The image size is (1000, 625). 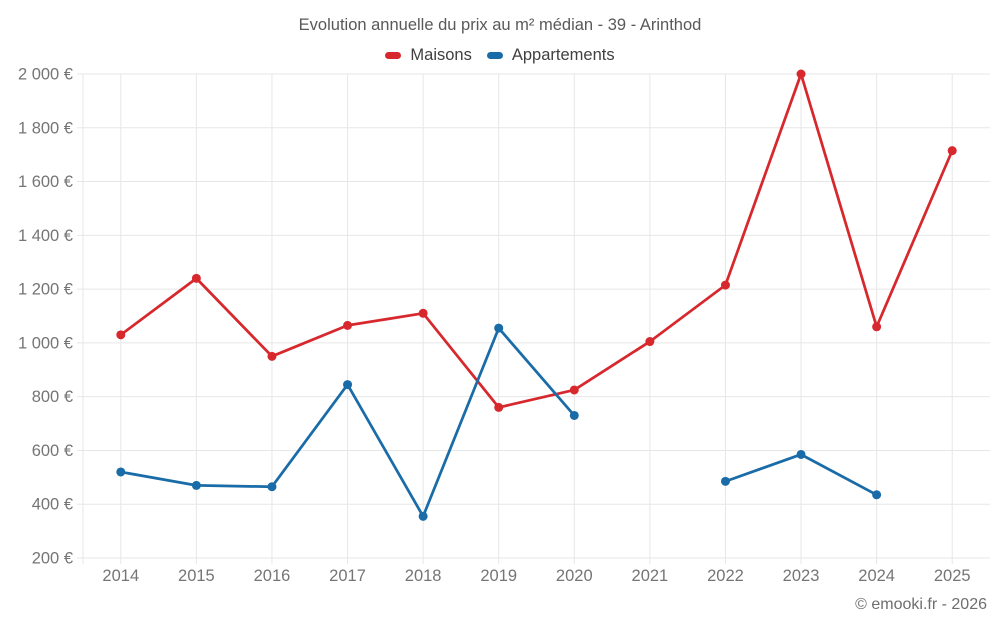 I want to click on legend-item-maisons: Maisons, so click(x=428, y=55).